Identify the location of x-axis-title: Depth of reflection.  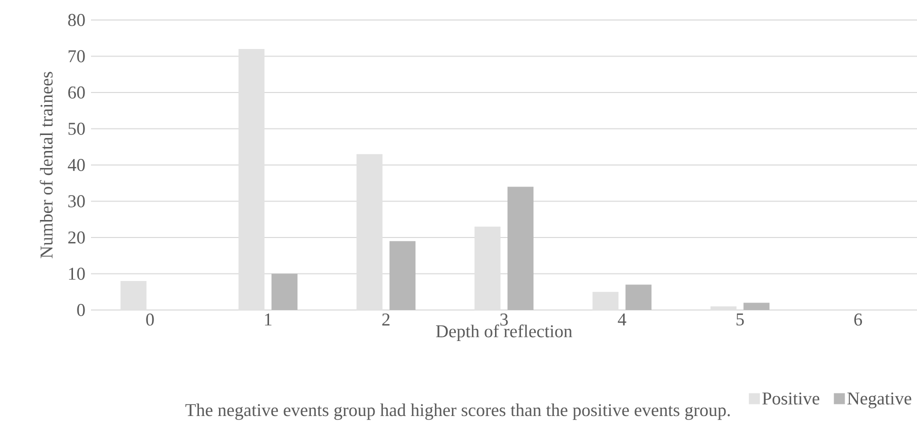
(504, 333).